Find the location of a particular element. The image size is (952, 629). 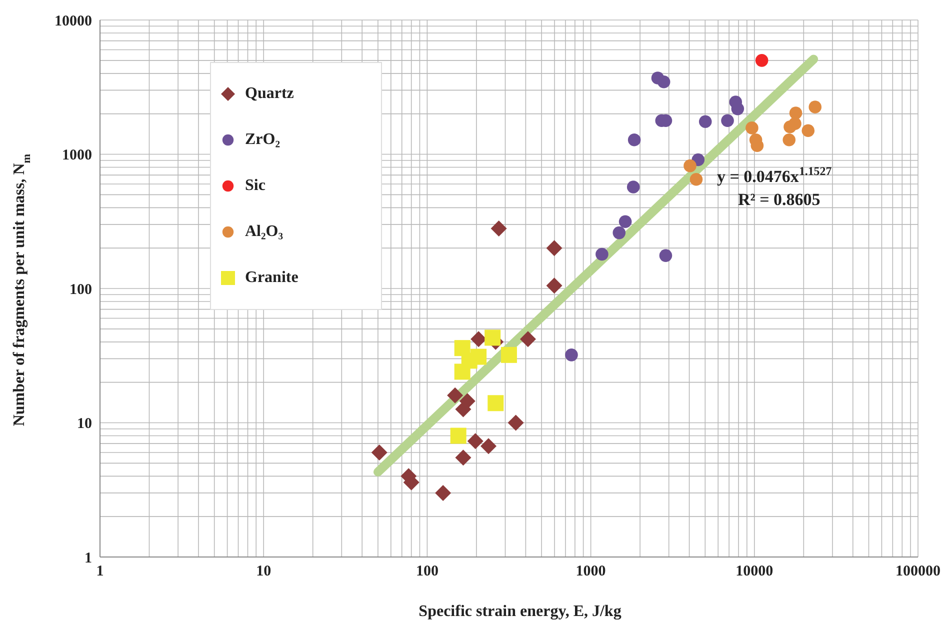

x-axis-title: Specific strain energy, E, J/kg is located at coordinates (520, 611).